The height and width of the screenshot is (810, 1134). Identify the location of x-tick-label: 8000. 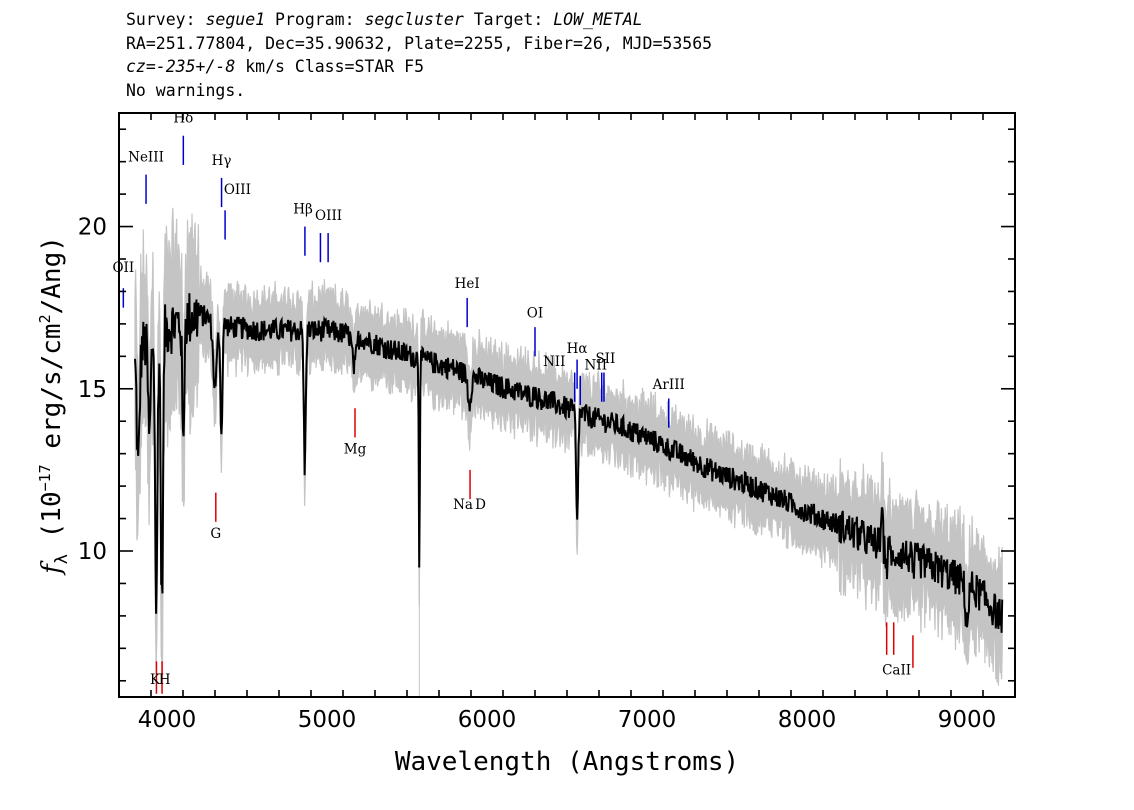
(807, 720).